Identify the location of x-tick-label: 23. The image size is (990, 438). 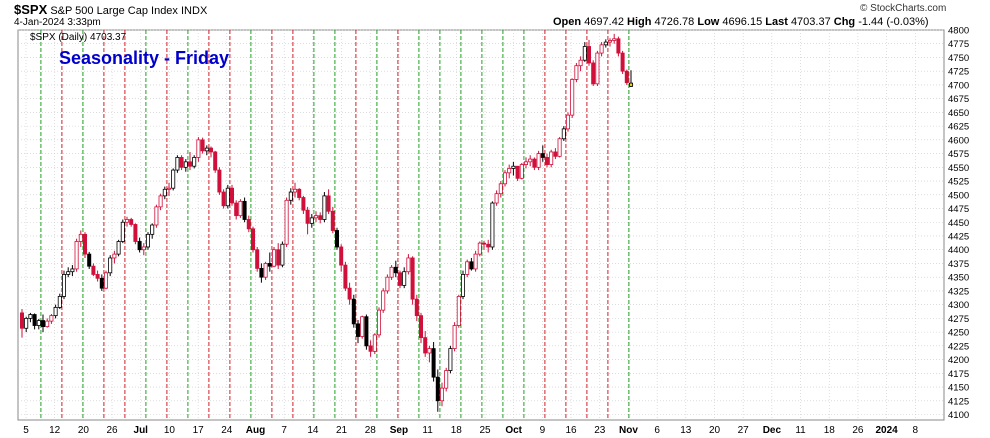
(600, 430).